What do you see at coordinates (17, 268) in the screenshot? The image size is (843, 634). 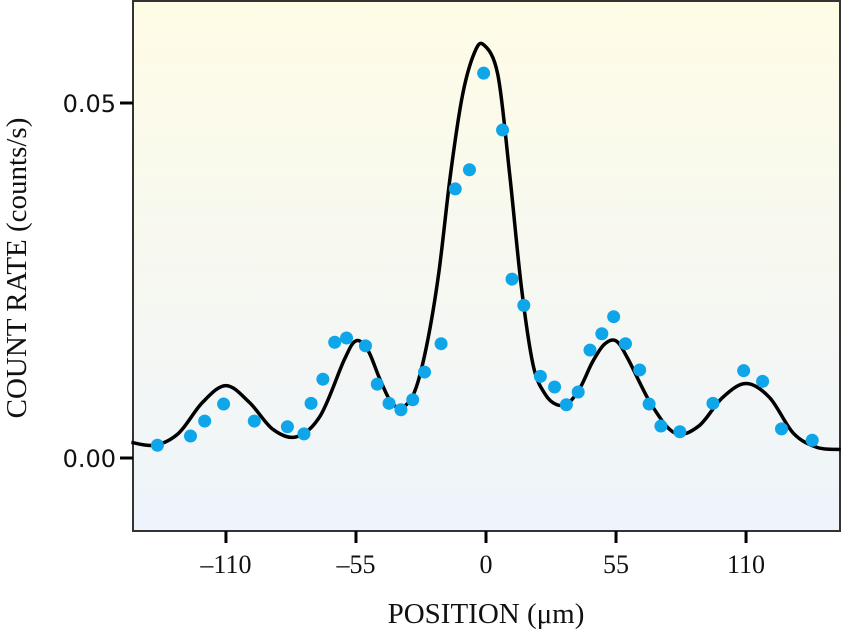 I see `y-axis-label: COUNT RATE (counts/s)` at bounding box center [17, 268].